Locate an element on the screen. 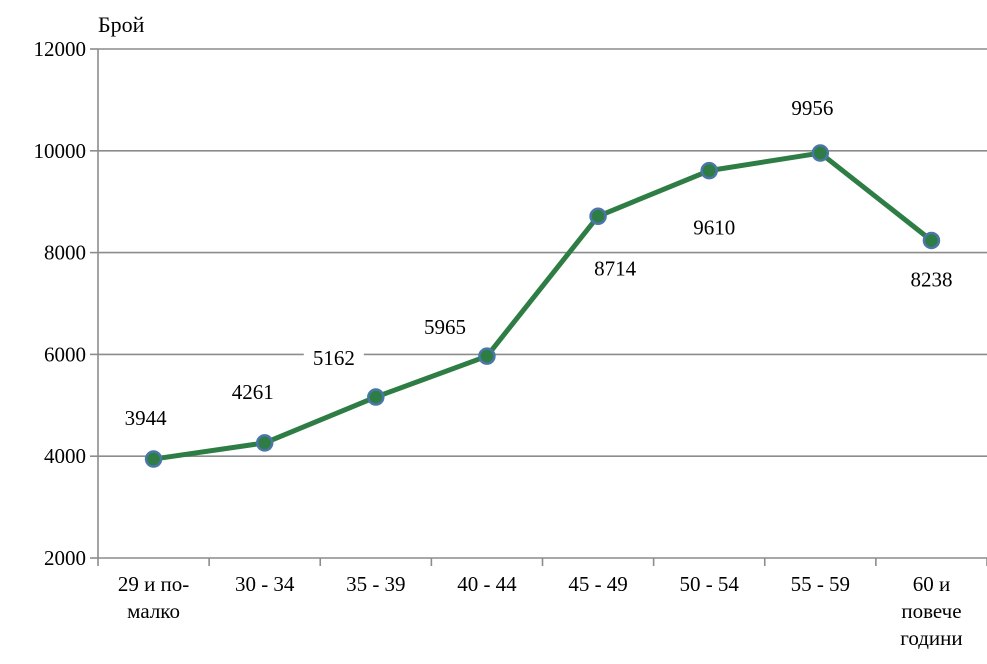 The width and height of the screenshot is (987, 664). x-tick-label-line: 30 - 34 is located at coordinates (265, 584).